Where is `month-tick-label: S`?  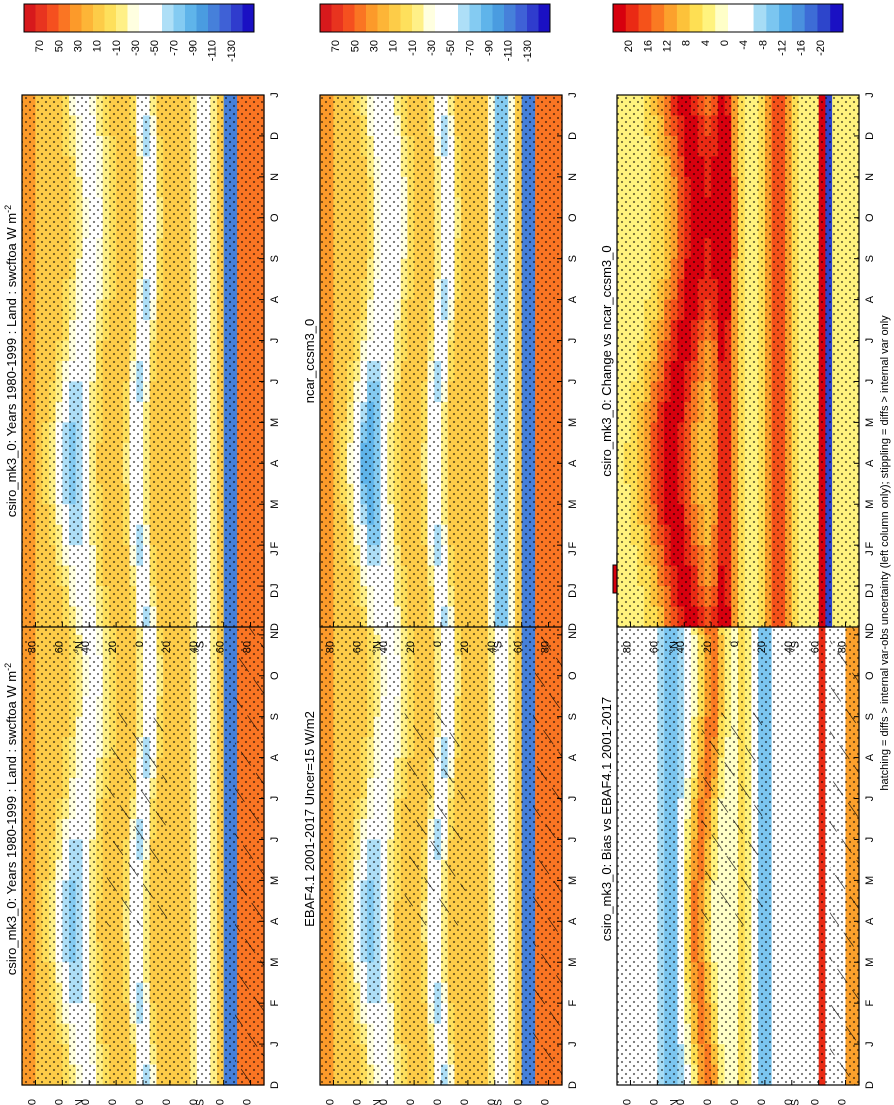
month-tick-label: S is located at coordinates (275, 258).